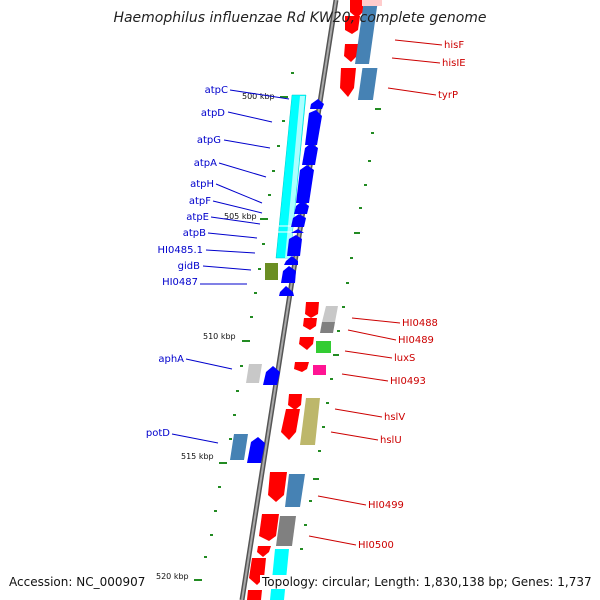 Image resolution: width=600 pixels, height=600 pixels. I want to click on accession-label: Accession: NC_000907, so click(77, 582).